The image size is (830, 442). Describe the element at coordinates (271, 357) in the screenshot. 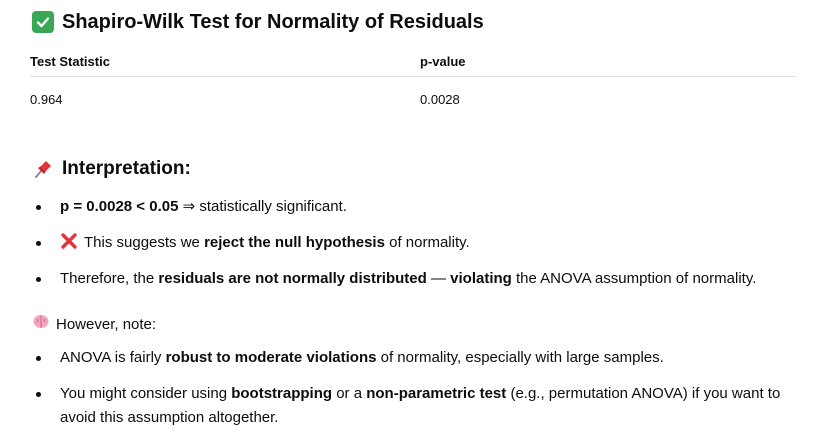

I see `robust-text: robust to moderate violations` at that location.